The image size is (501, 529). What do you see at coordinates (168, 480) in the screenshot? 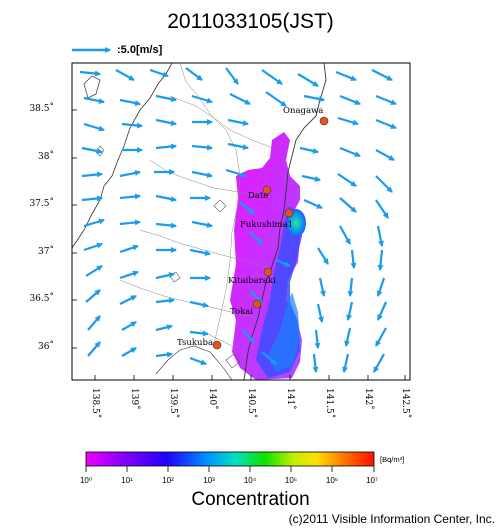
I see `colorbar-tick-label: 10²` at bounding box center [168, 480].